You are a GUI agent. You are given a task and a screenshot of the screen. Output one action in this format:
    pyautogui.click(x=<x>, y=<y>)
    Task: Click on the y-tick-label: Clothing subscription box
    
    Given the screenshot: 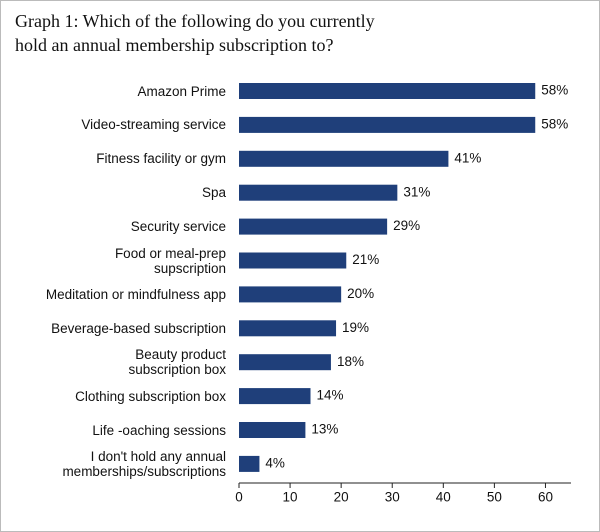 What is the action you would take?
    pyautogui.click(x=150, y=396)
    